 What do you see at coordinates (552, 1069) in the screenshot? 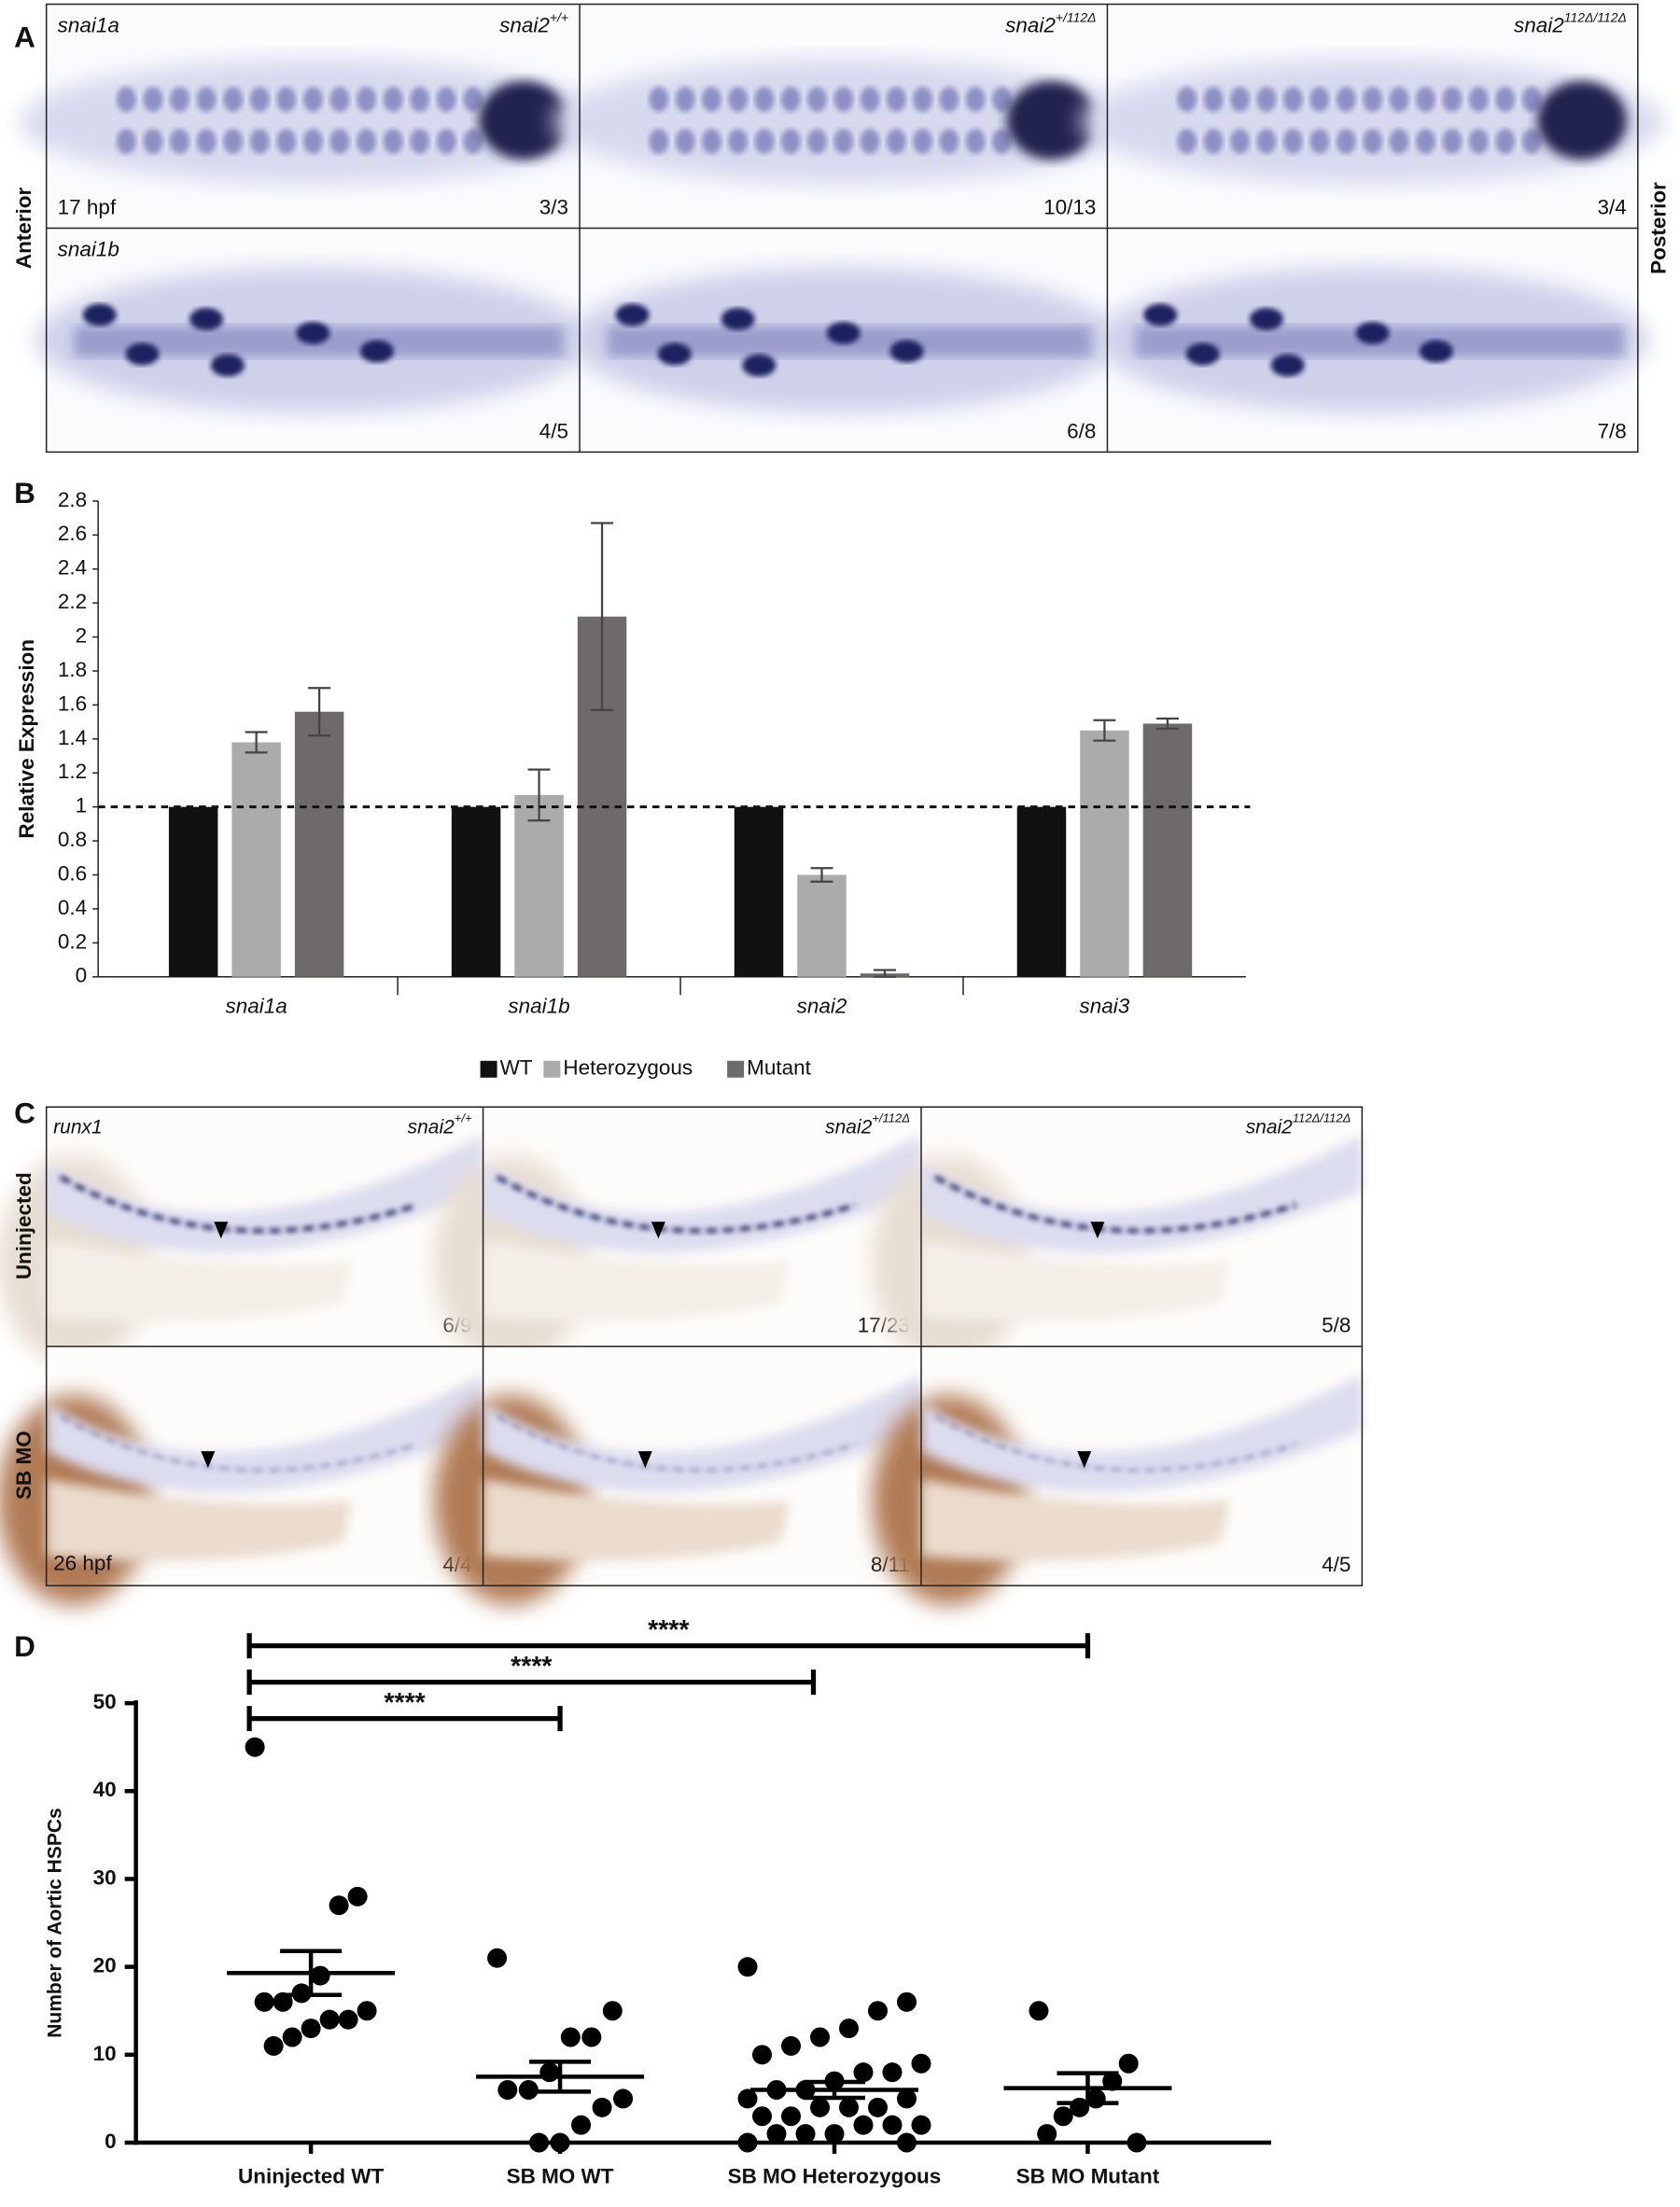
I see `legend-swatch` at bounding box center [552, 1069].